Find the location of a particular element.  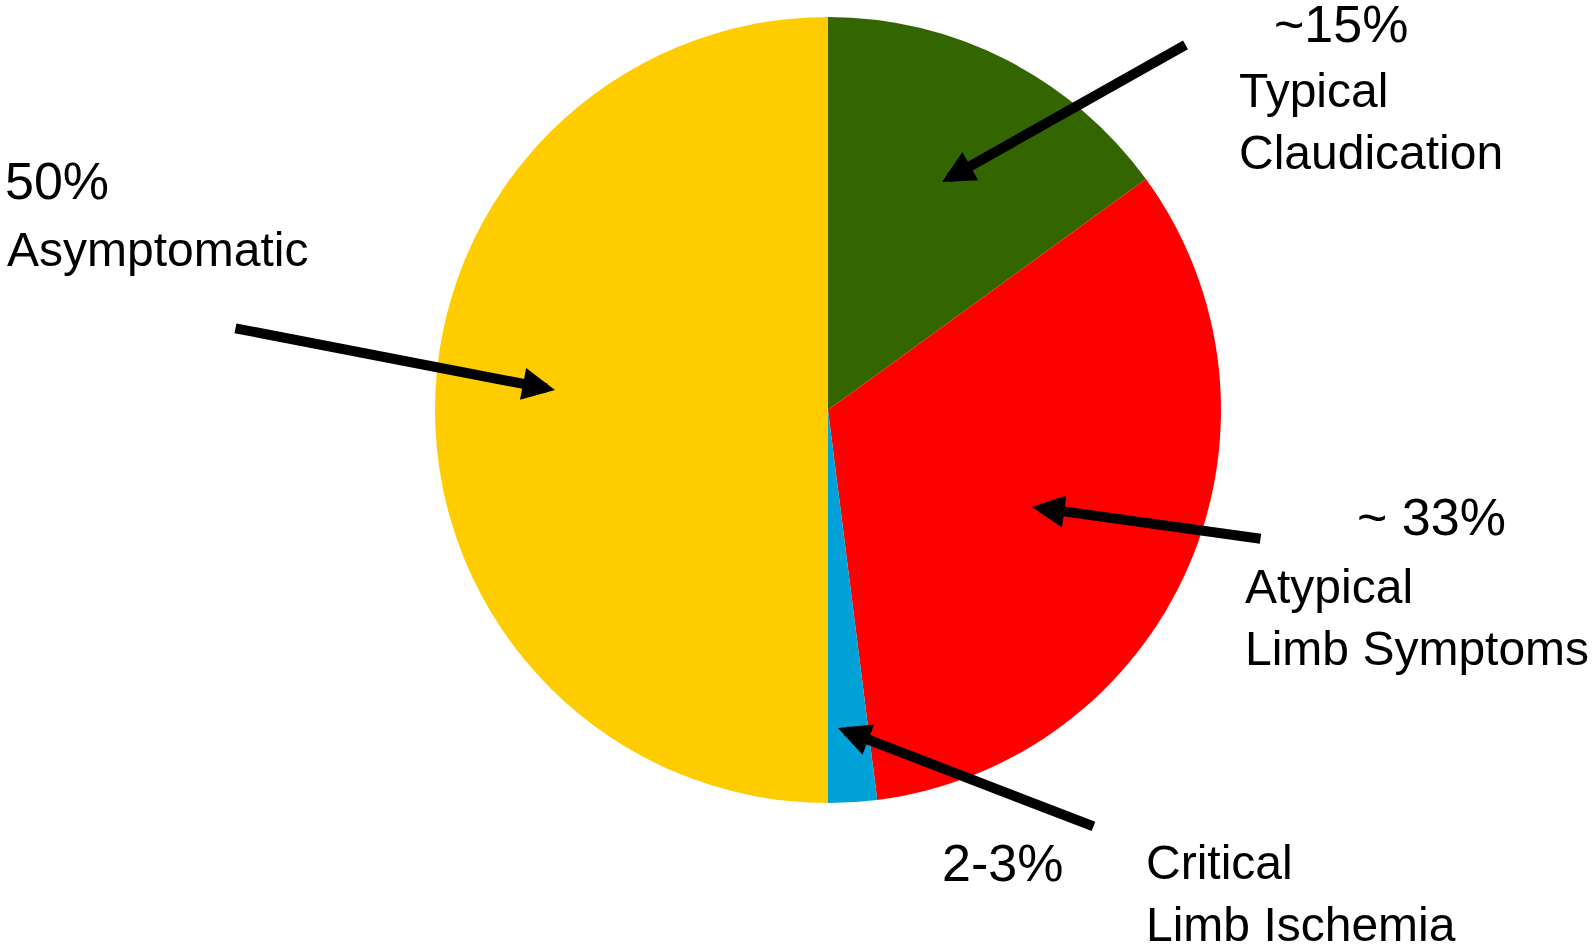

data-label: ~ 33% is located at coordinates (1431, 517).